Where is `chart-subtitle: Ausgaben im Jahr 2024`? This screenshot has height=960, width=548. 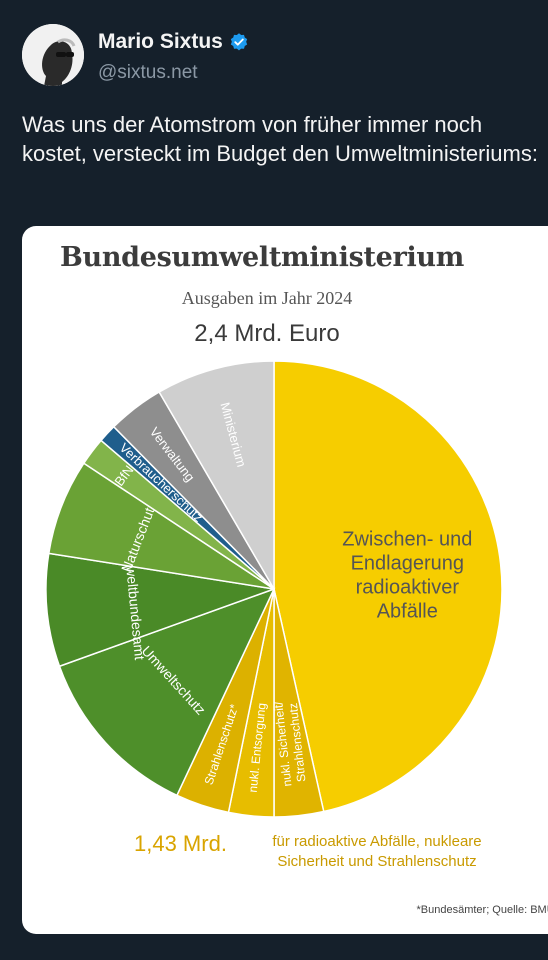
chart-subtitle: Ausgaben im Jahr 2024 is located at coordinates (267, 298).